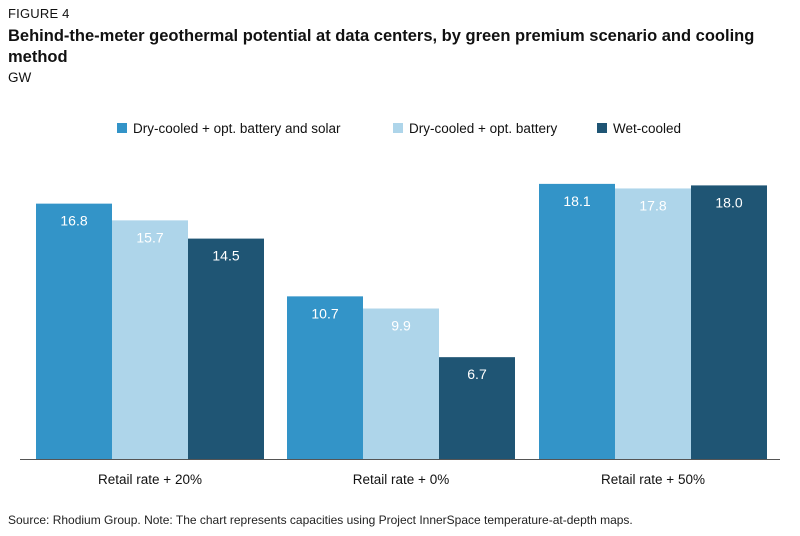  Describe the element at coordinates (653, 479) in the screenshot. I see `x-tick-label-3: Retail rate + 50%` at that location.